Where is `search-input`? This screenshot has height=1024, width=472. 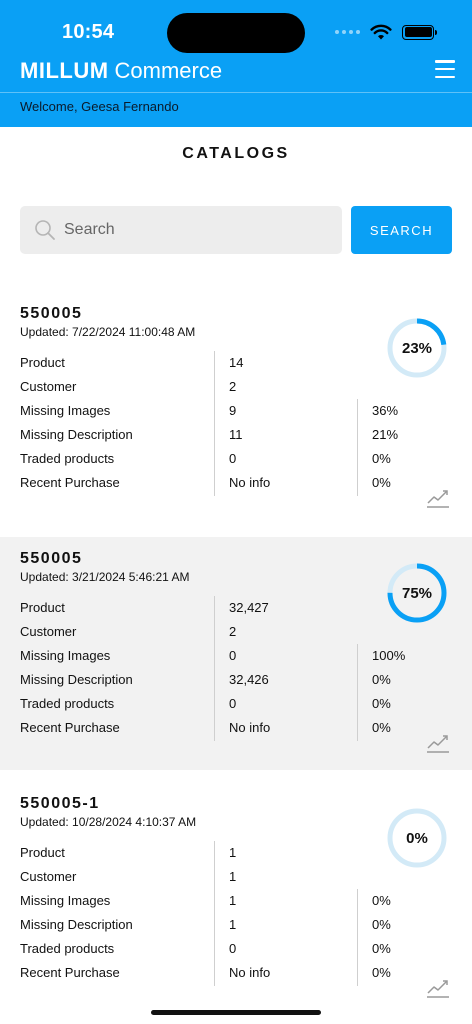 search-input is located at coordinates (189, 230).